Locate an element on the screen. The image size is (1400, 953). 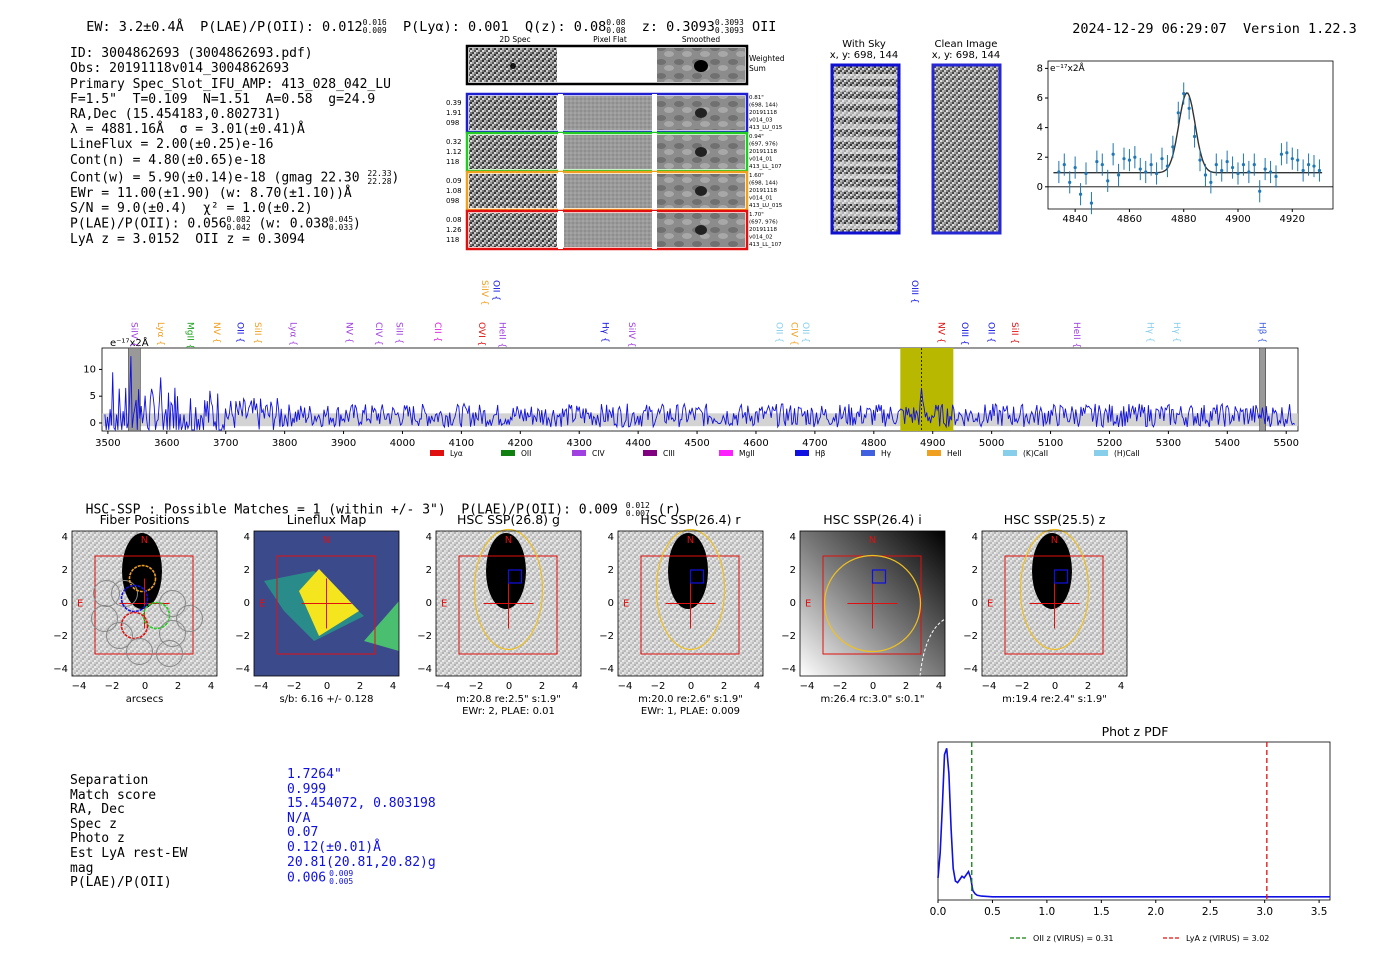
spectrum-xtick: 4100 is located at coordinates (461, 443).